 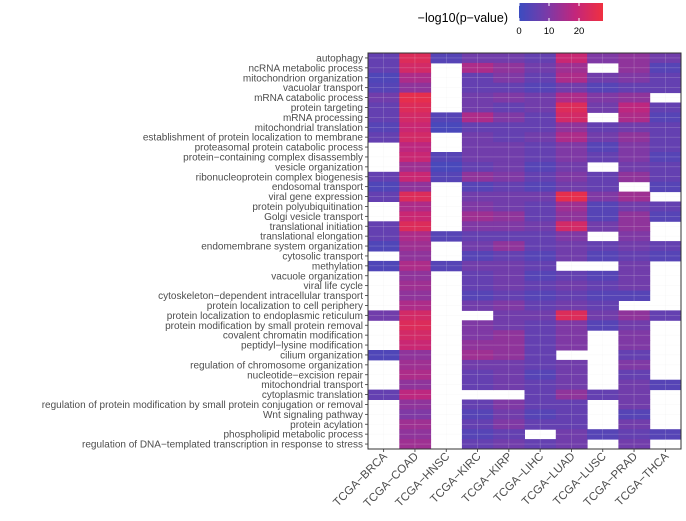 I want to click on row-label: peptidyl−lysine modification, so click(x=302, y=346).